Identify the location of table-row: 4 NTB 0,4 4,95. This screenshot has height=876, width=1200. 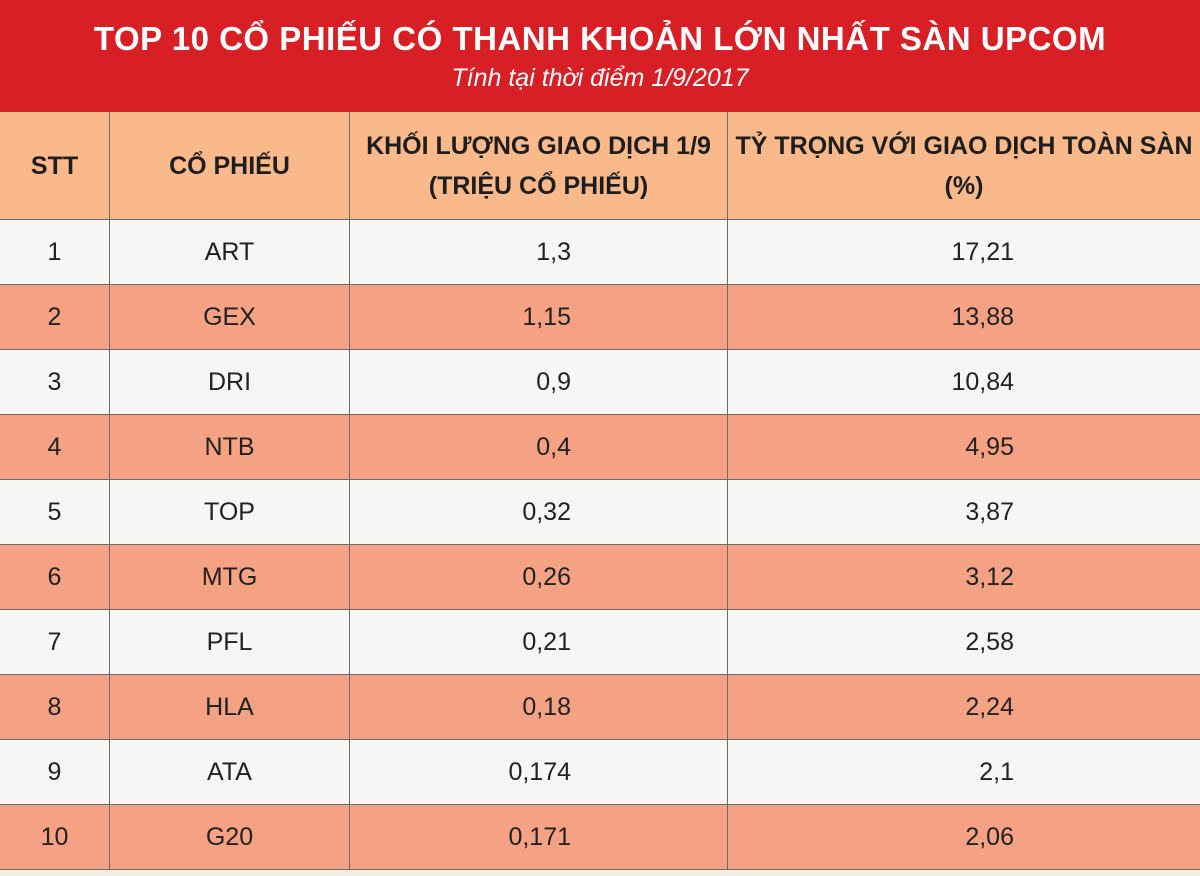
(600, 447).